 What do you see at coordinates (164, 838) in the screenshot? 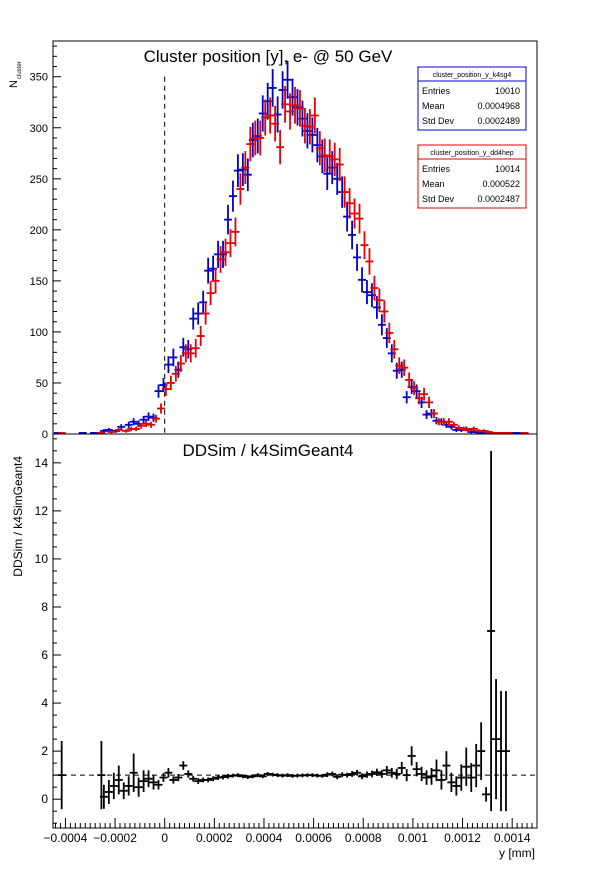
I see `x-tick-label: 0` at bounding box center [164, 838].